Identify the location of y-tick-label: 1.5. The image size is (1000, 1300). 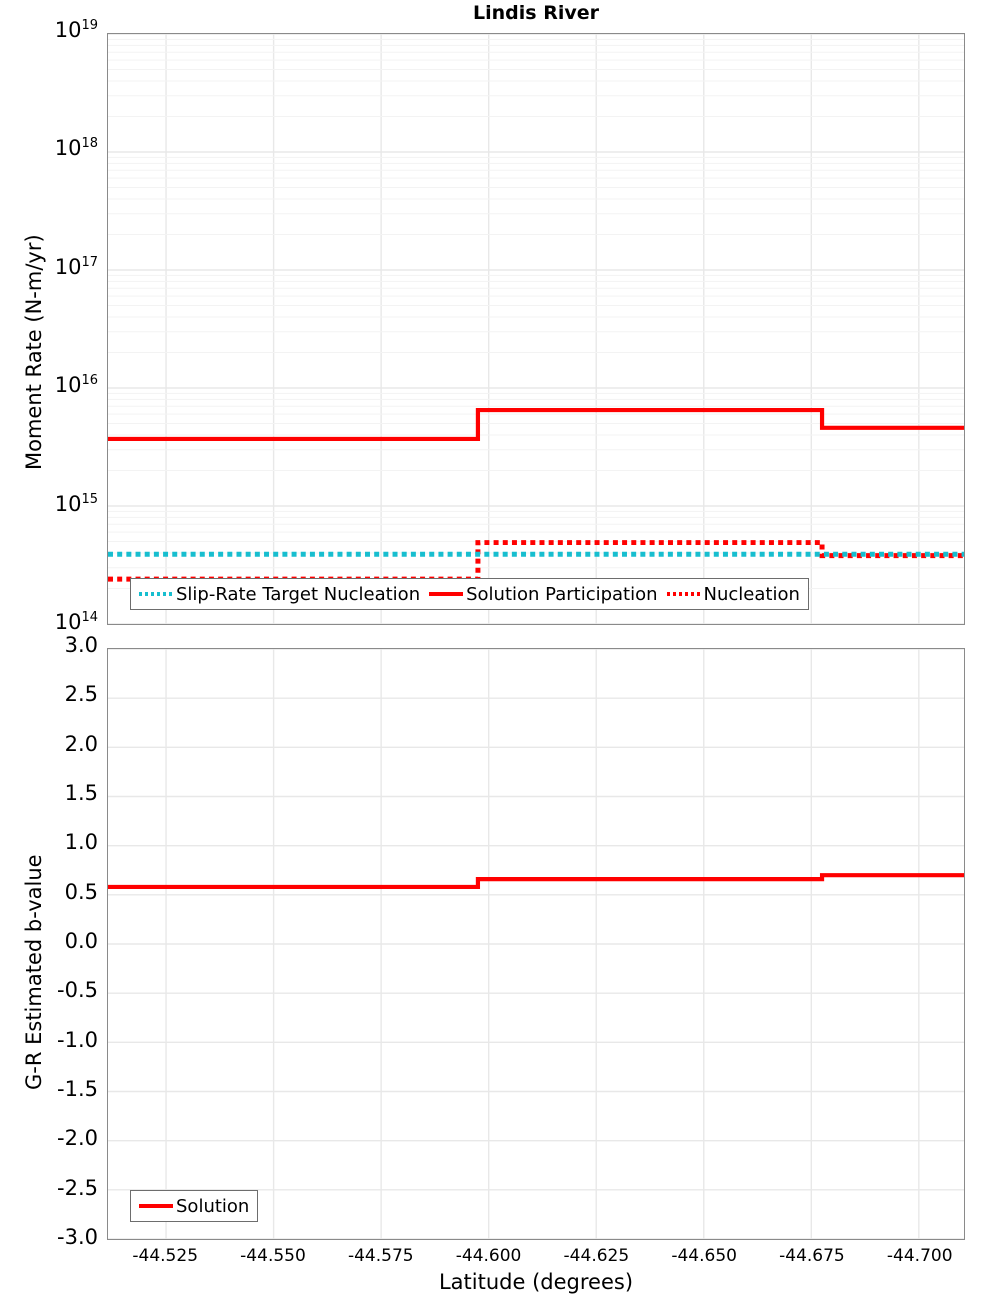
(81, 793).